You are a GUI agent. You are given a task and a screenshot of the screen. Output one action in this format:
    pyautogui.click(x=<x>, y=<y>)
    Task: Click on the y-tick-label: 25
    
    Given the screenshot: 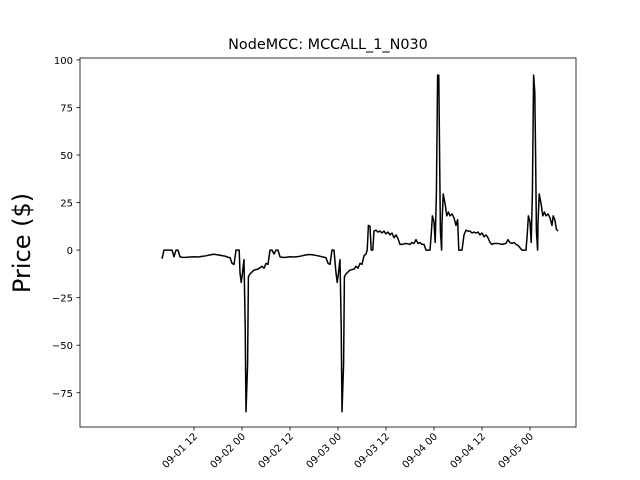 What is the action you would take?
    pyautogui.click(x=66, y=204)
    